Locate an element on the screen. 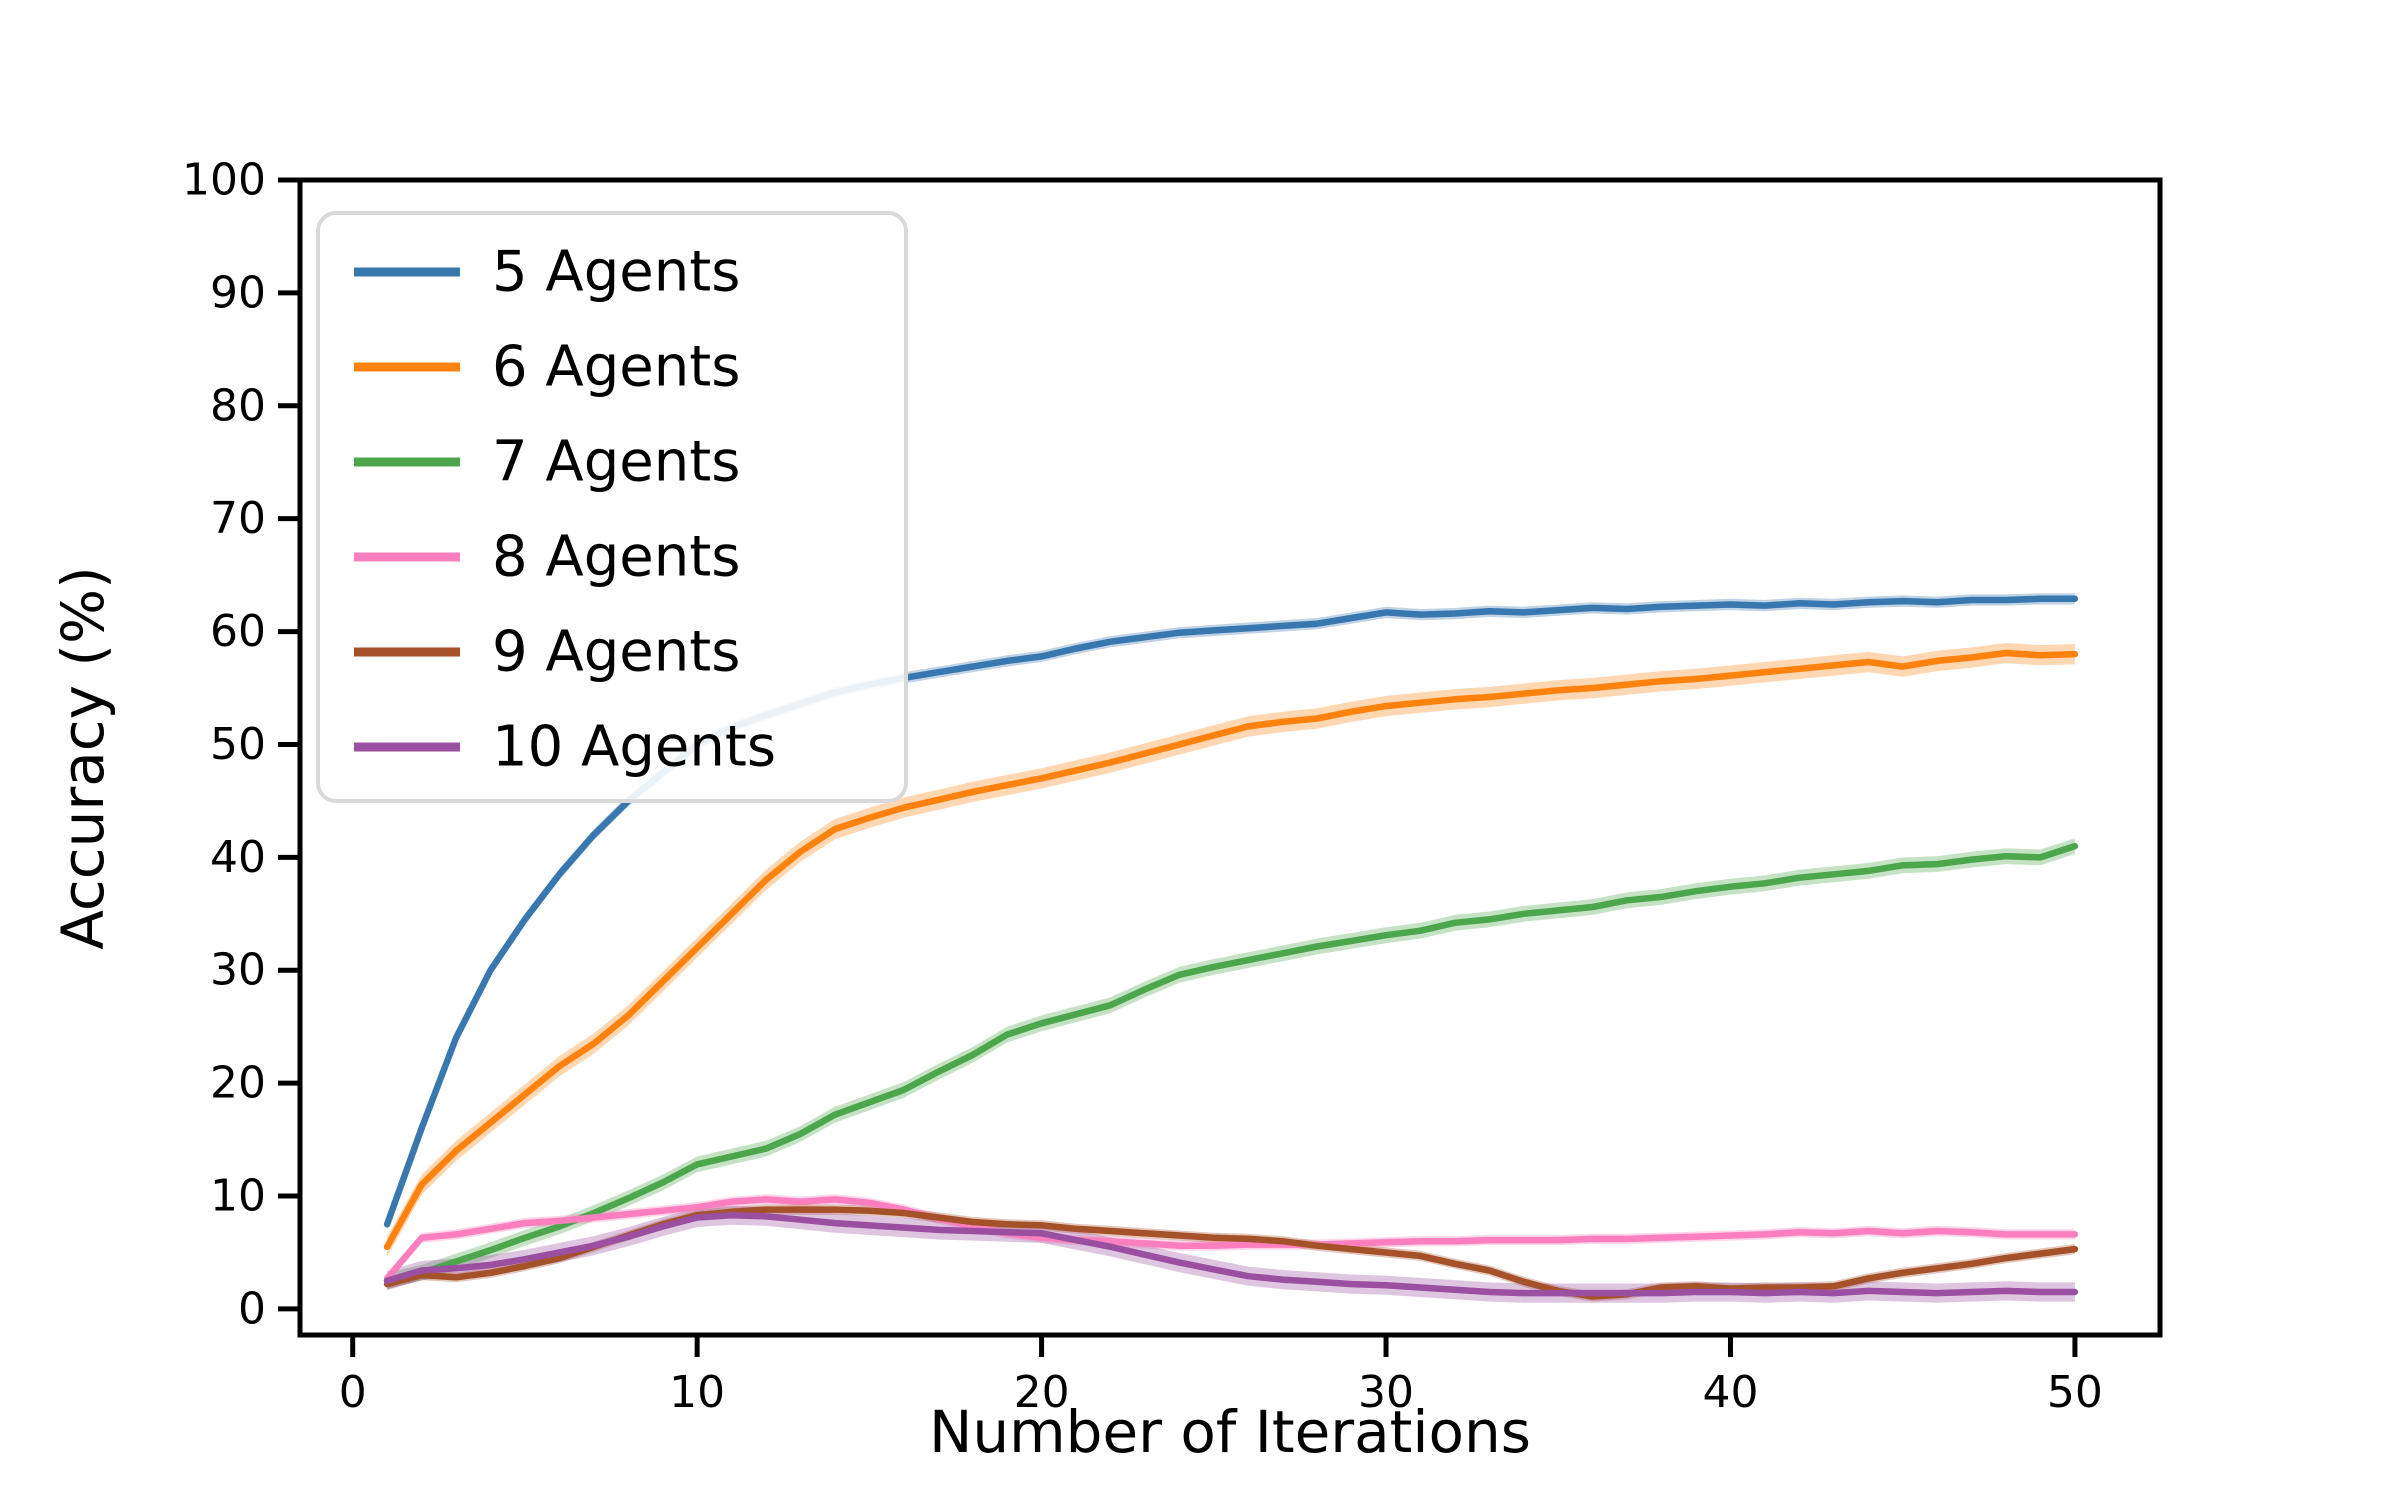 The width and height of the screenshot is (2400, 1500). legend-entry-6-agents: 6 Agents is located at coordinates (547, 367).